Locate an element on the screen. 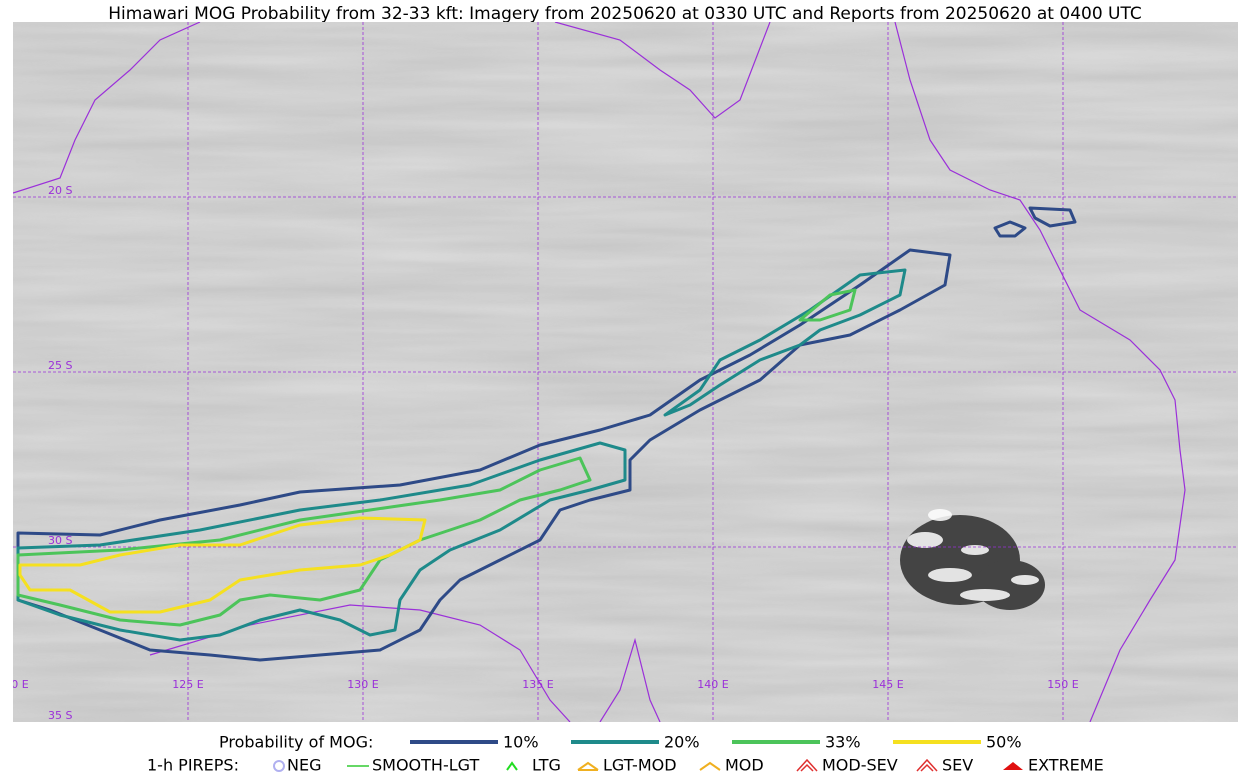  legend-label: LGT-MOD is located at coordinates (640, 765).